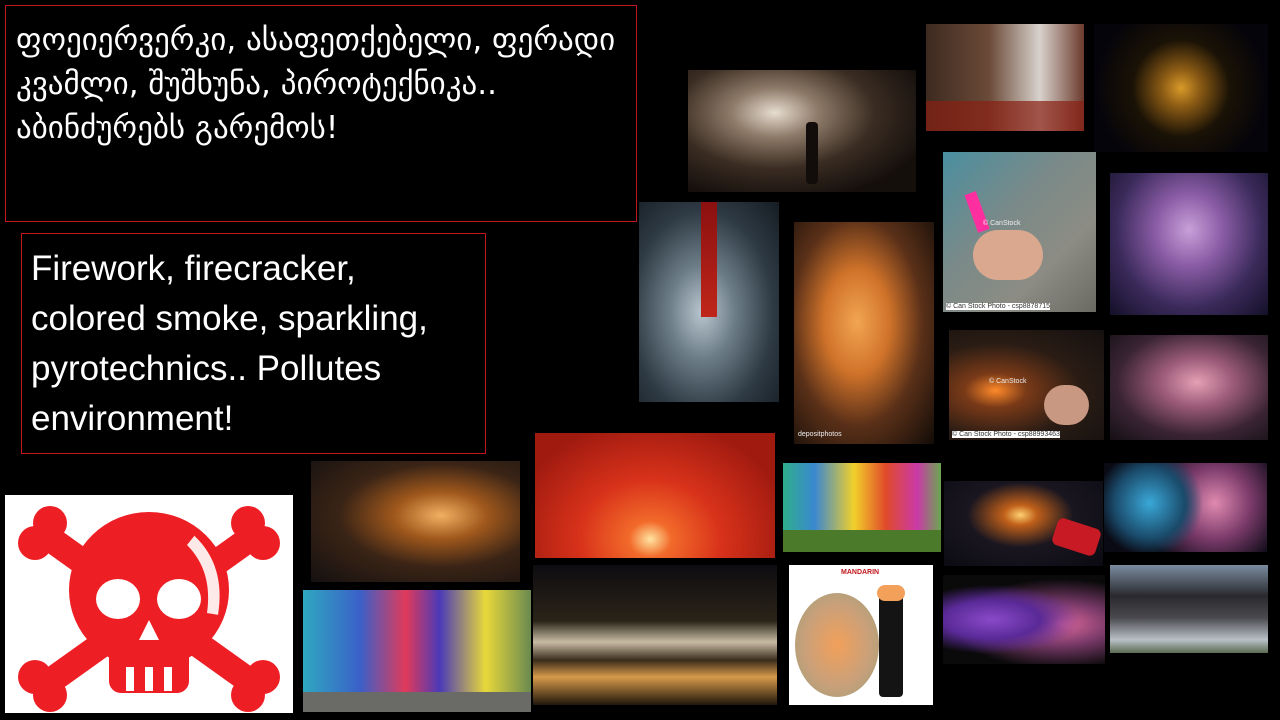  What do you see at coordinates (820, 434) in the screenshot?
I see `watermark-depositphotos: depositphotos` at bounding box center [820, 434].